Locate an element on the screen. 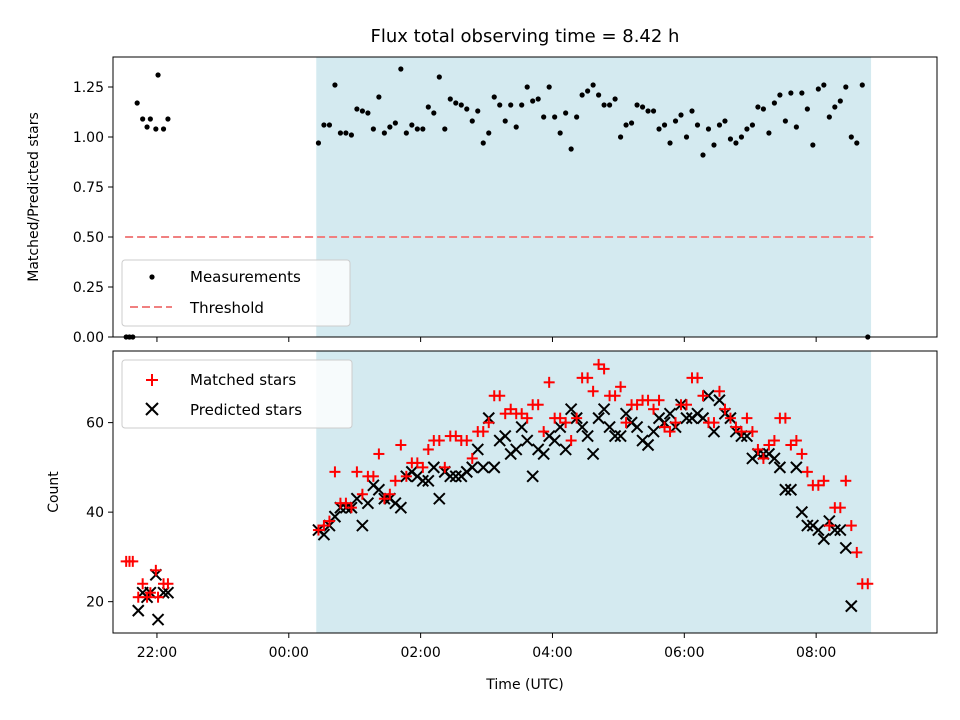 The height and width of the screenshot is (720, 960). x-axis-label: Time (UTC) is located at coordinates (524, 685).